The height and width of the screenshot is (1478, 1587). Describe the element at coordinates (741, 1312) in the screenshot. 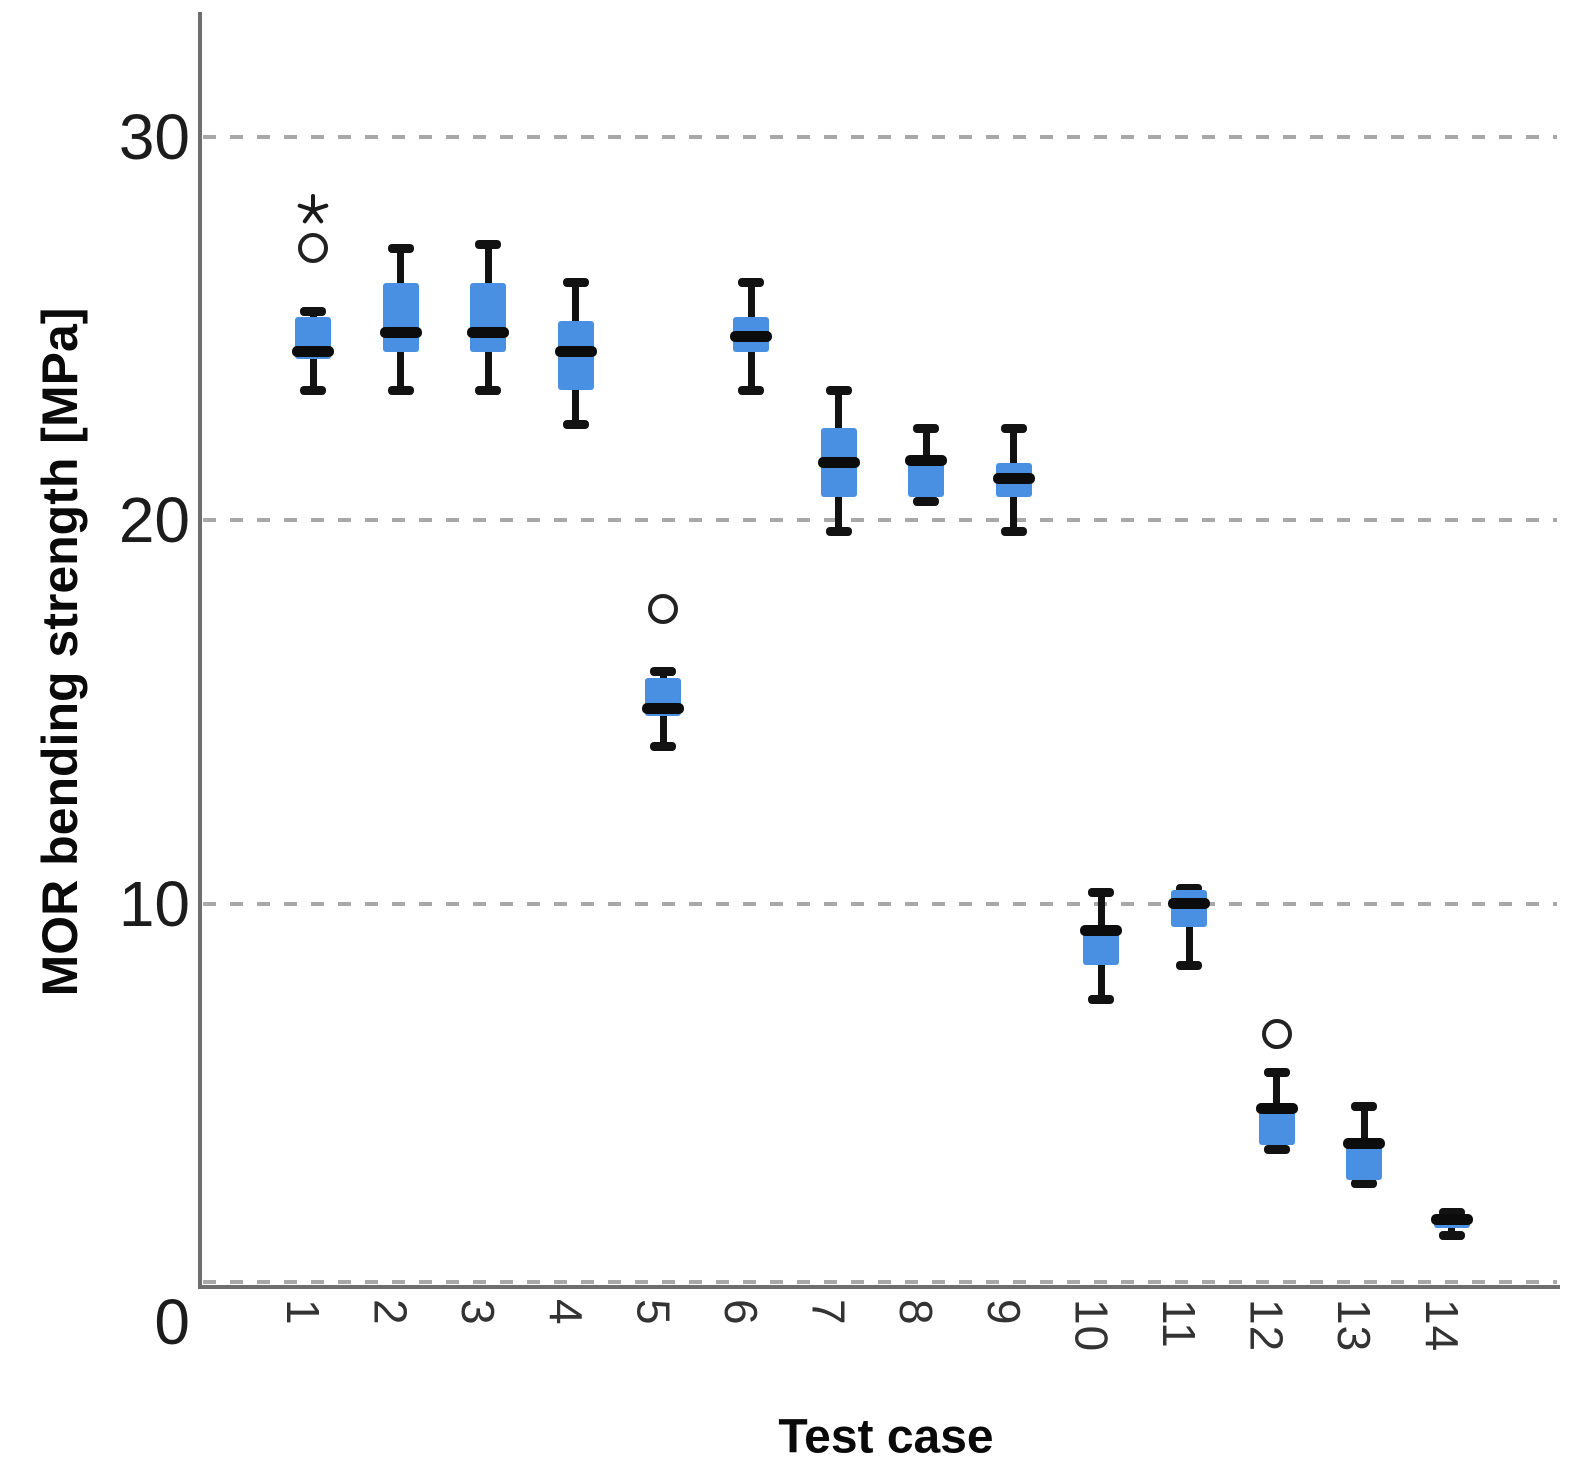

I see `x-tick-label-6: 6` at that location.